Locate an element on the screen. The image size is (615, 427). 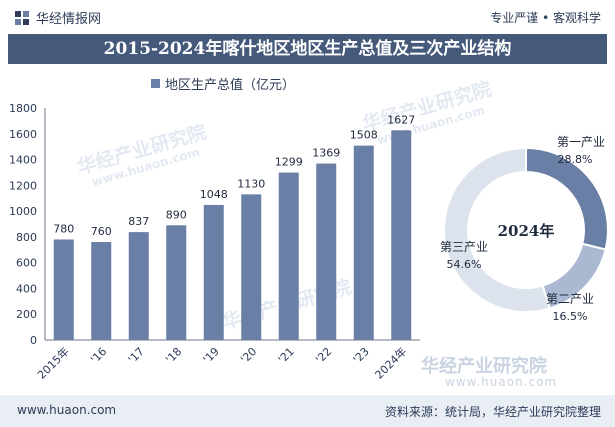
chart-title: 2015-2024年喀什地区地区生产总值及三次产业结构 is located at coordinates (307, 49).